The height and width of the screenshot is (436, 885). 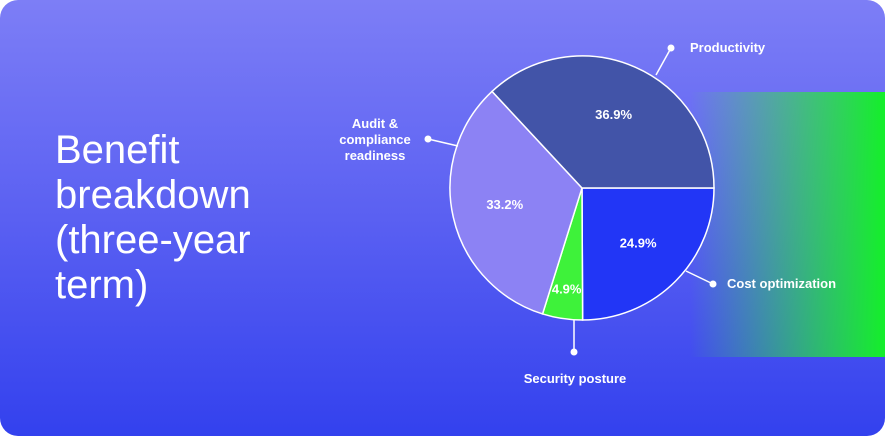 What do you see at coordinates (575, 378) in the screenshot?
I see `category-label: Security posture` at bounding box center [575, 378].